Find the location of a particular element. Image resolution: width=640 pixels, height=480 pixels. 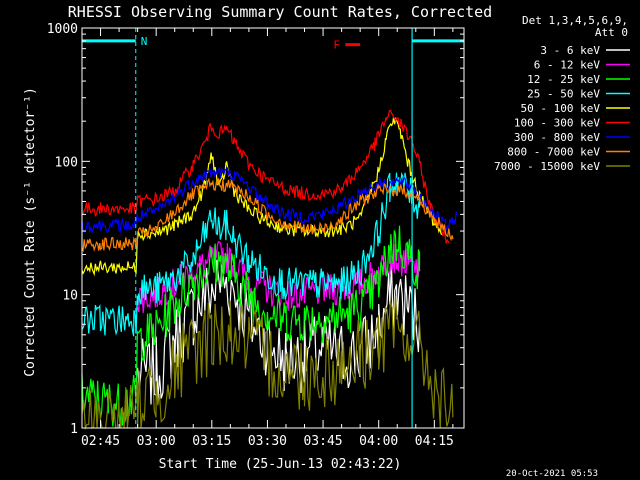

legend-label: 25 - 50 keV is located at coordinates (563, 94).